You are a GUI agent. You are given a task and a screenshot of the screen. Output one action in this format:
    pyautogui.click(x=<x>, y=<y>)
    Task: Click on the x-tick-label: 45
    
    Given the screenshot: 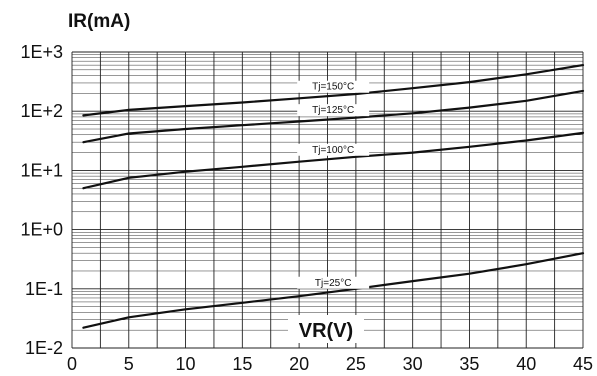 What is the action you would take?
    pyautogui.click(x=583, y=364)
    